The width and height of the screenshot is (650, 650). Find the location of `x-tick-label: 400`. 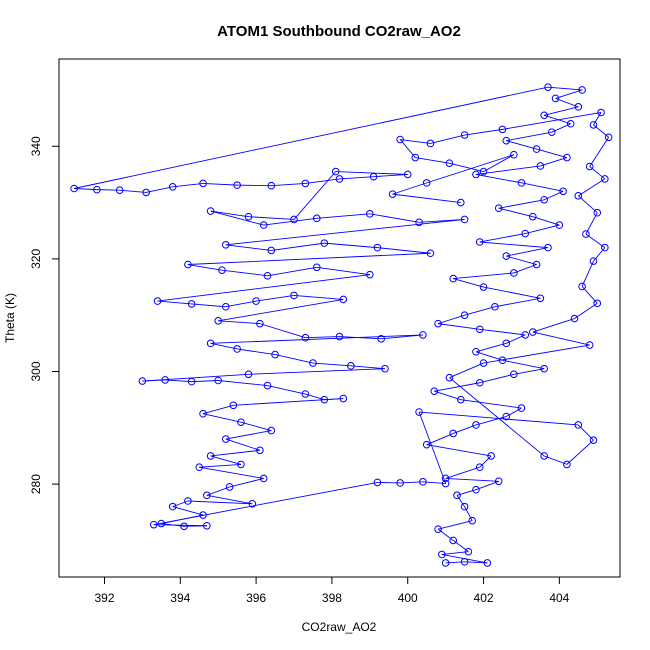

x-tick-label: 400 is located at coordinates (408, 598).